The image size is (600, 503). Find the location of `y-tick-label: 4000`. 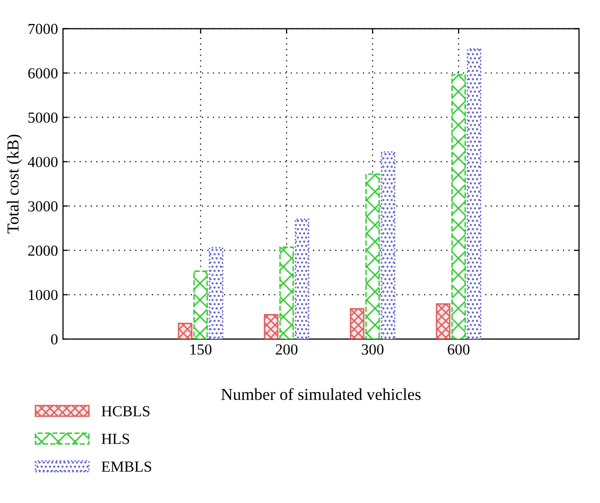

y-tick-label: 4000 is located at coordinates (43, 162).